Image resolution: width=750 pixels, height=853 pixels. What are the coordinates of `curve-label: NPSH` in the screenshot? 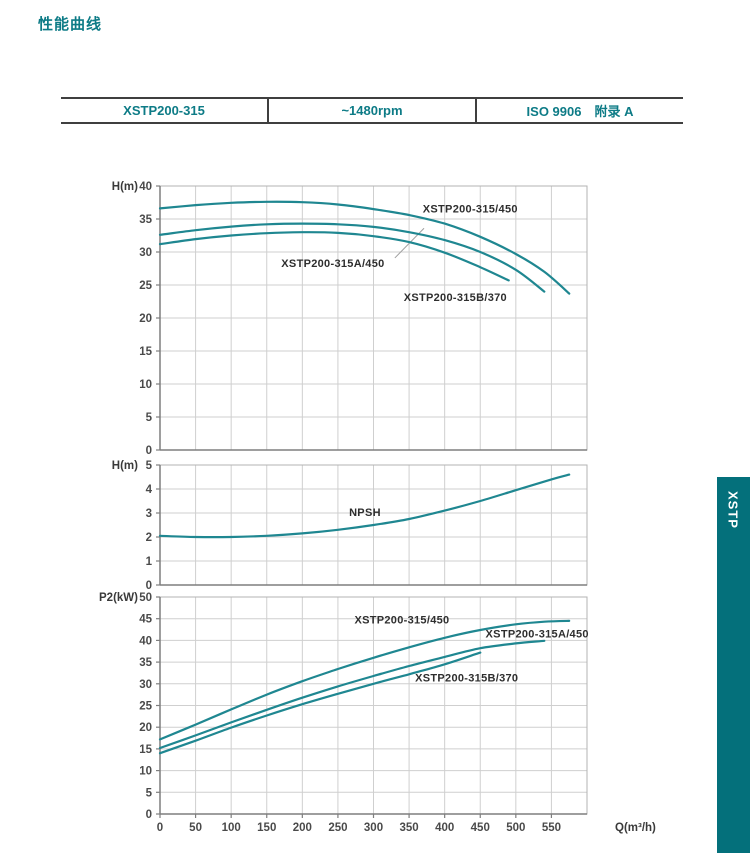 It's located at (365, 513).